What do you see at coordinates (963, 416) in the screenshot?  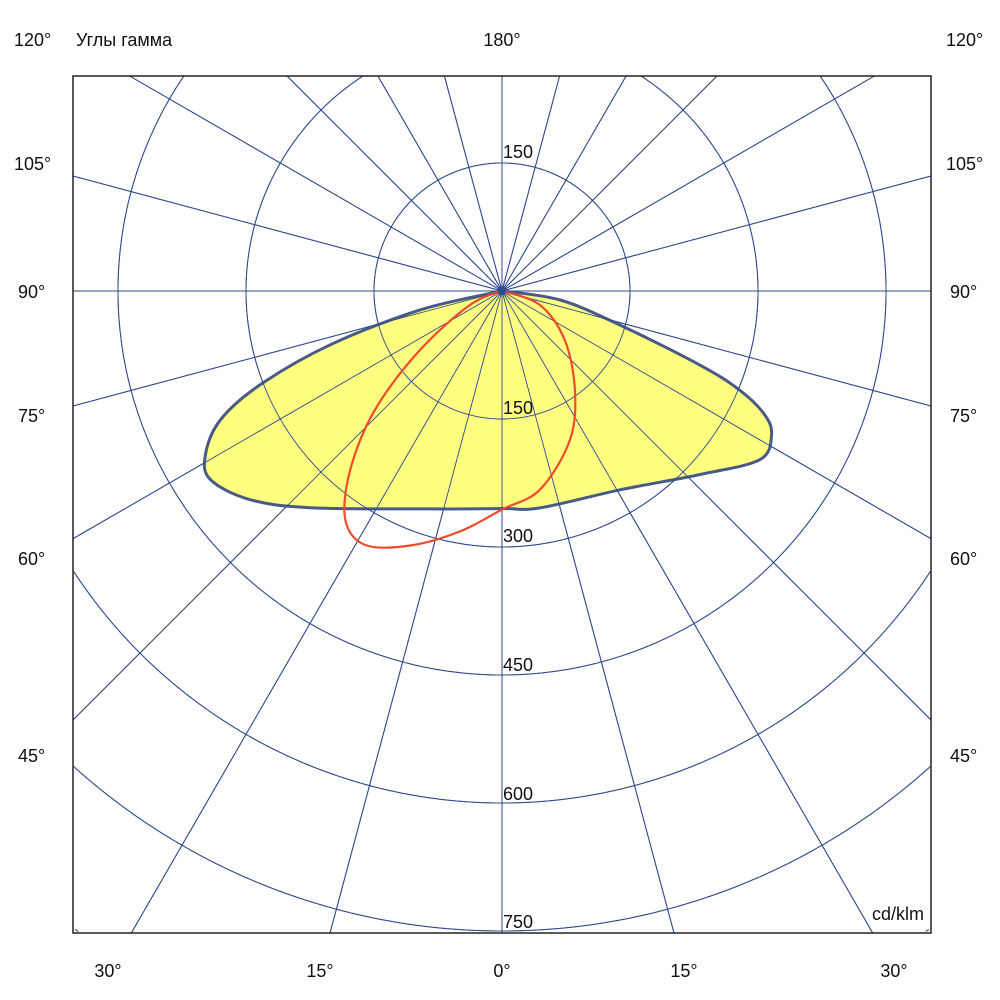 I see `right-angle-label: 75°` at bounding box center [963, 416].